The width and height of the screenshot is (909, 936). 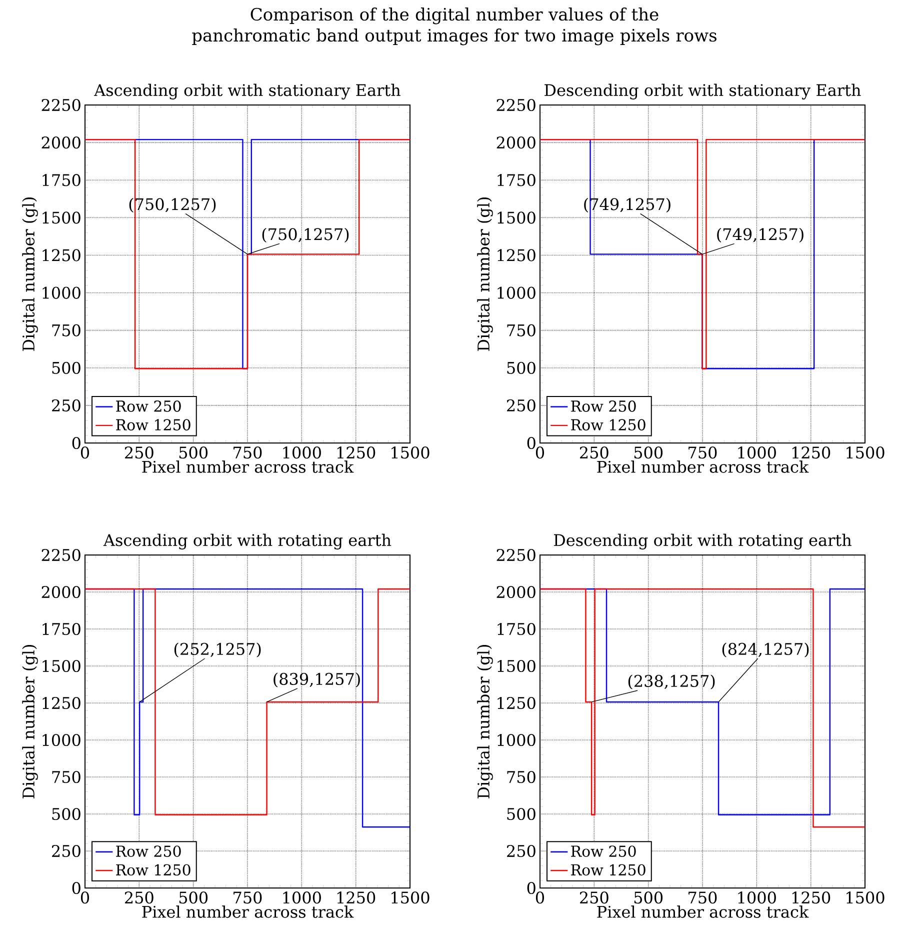 I want to click on annotation: (839,1257), so click(x=317, y=680).